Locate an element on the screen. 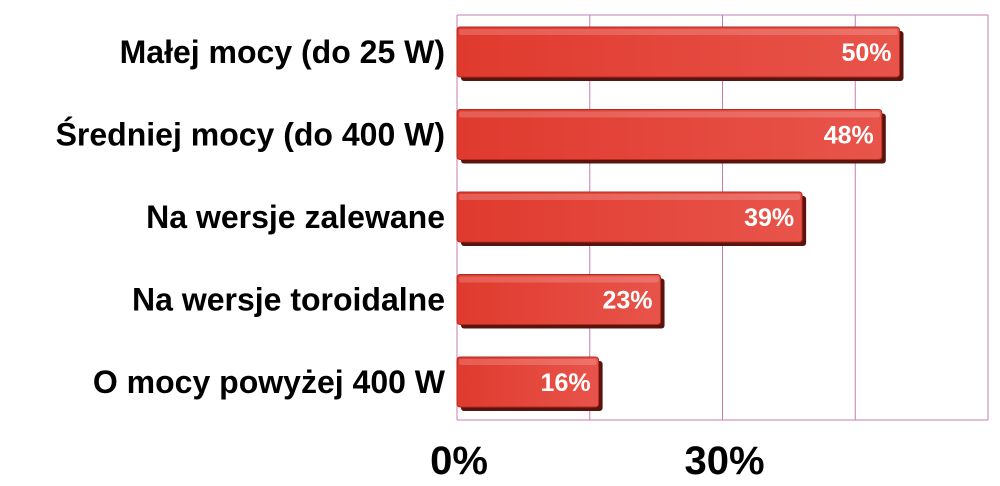  x-tick-label: 0% is located at coordinates (459, 461).